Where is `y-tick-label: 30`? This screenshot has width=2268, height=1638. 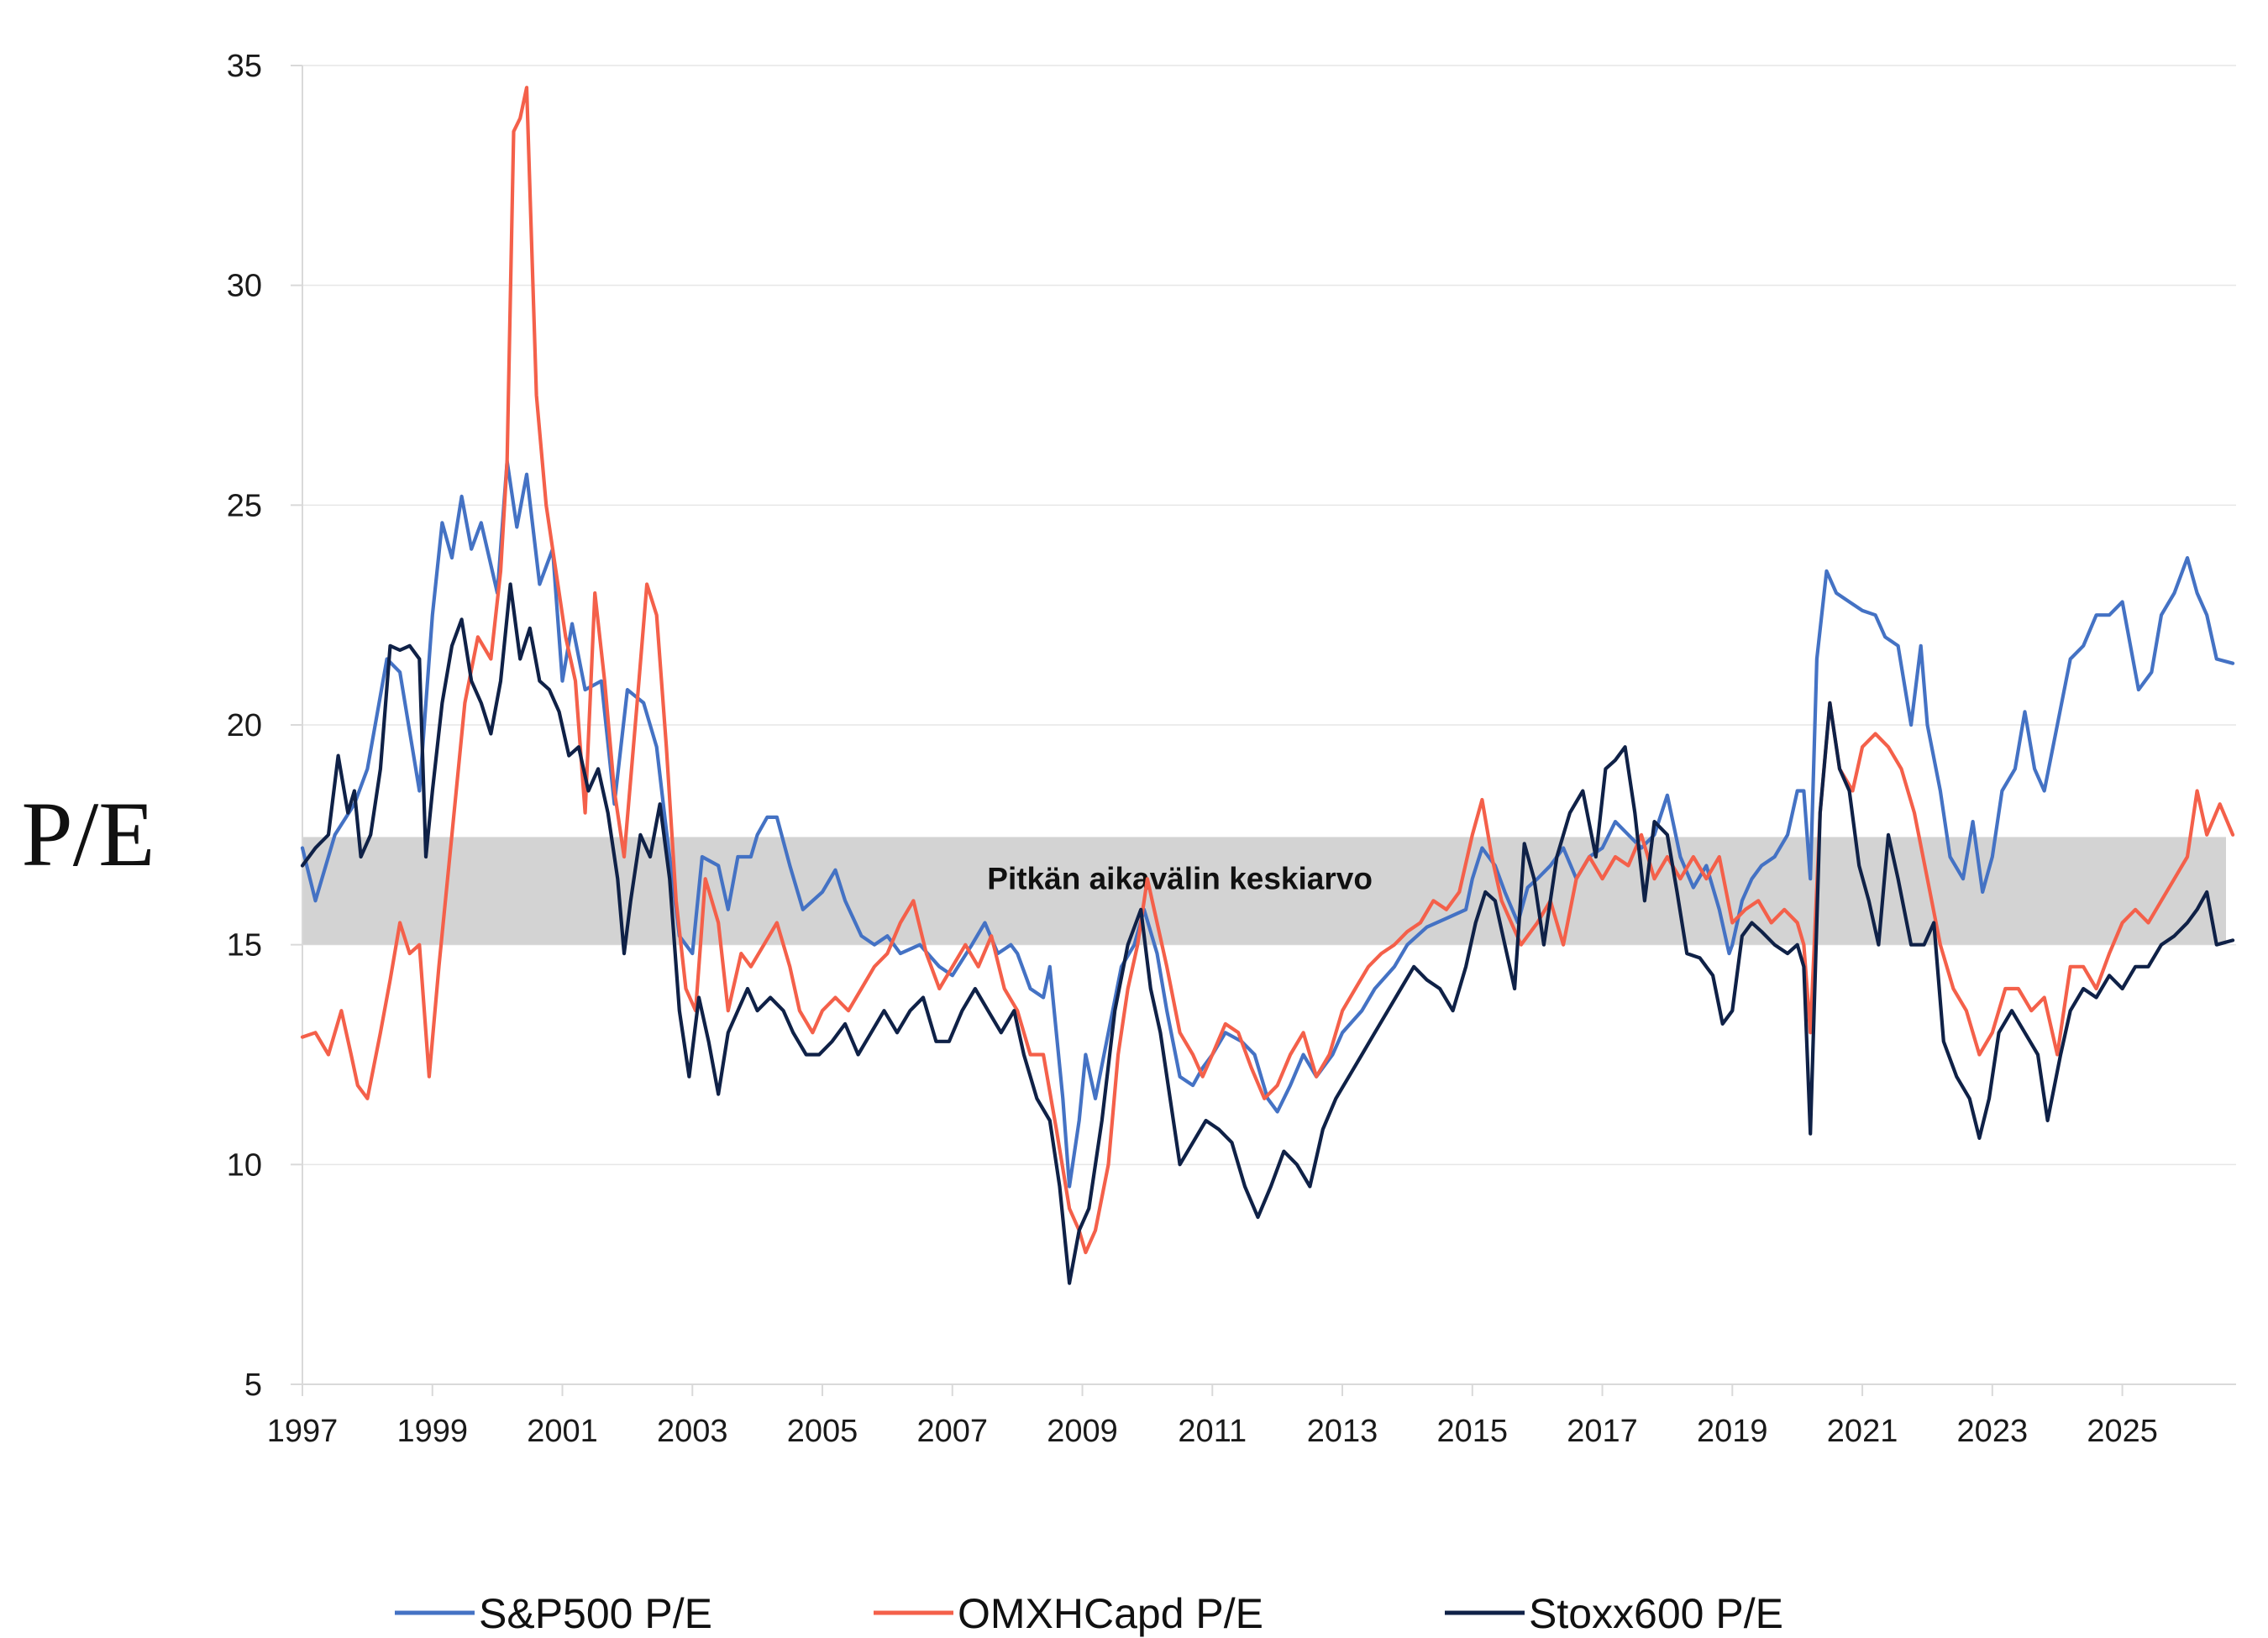
y-tick-label: 30 is located at coordinates (244, 286).